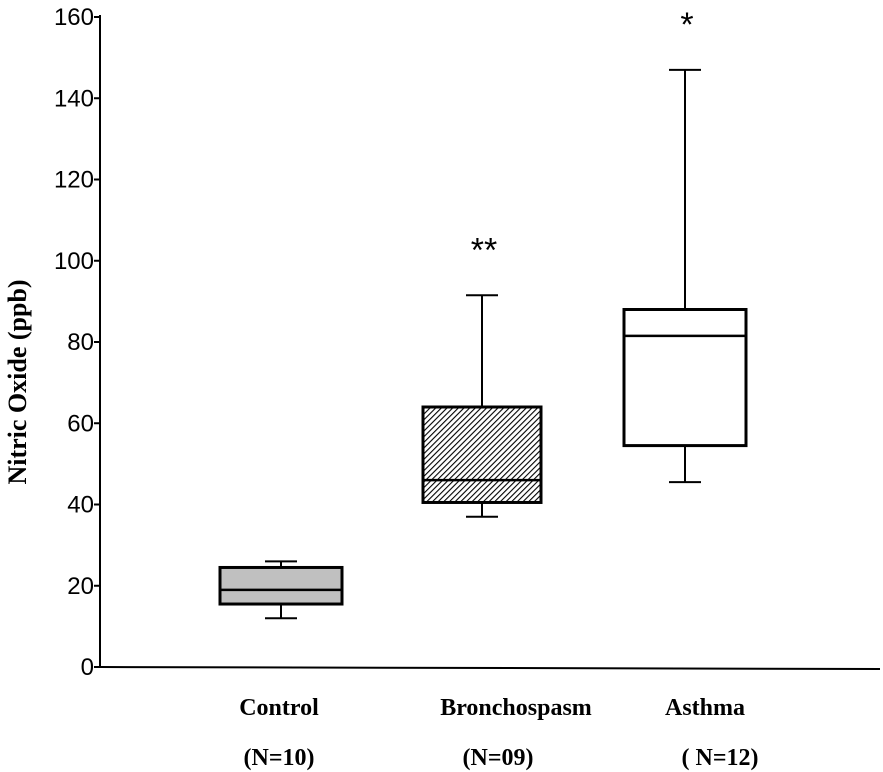 The width and height of the screenshot is (883, 772). I want to click on box-bronchospasm: **, so click(482, 374).